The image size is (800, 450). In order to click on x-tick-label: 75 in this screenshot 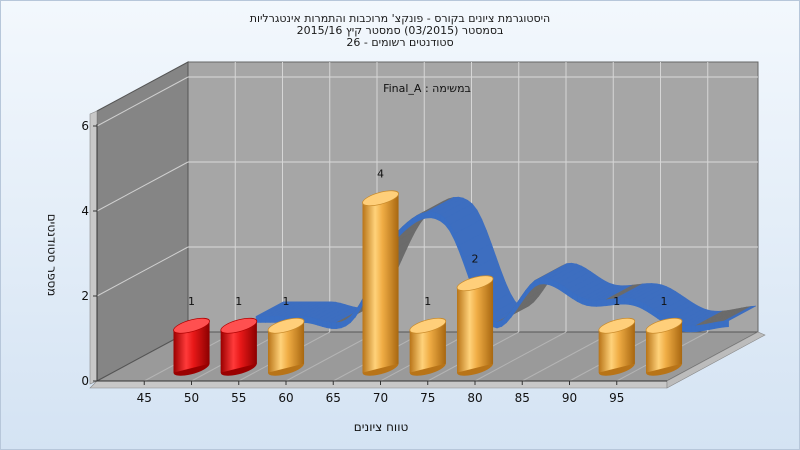, I will do `click(427, 398)`.